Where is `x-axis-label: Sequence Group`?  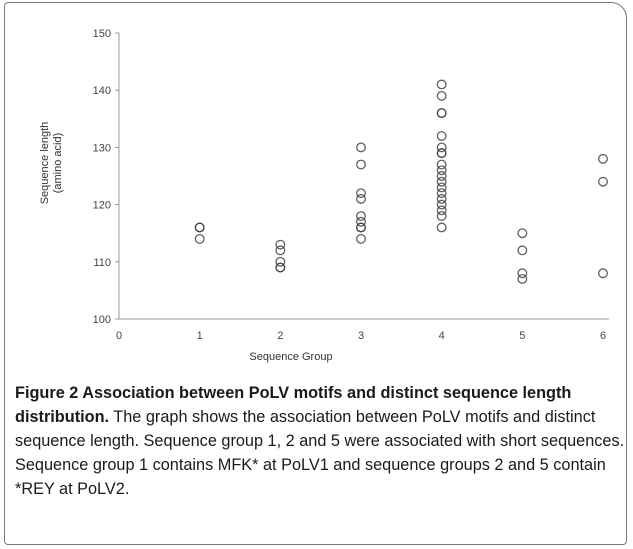 x-axis-label: Sequence Group is located at coordinates (290, 357).